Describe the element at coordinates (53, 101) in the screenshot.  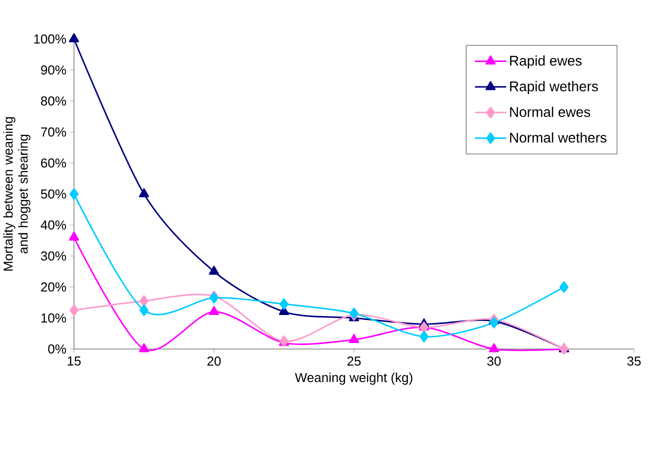
I see `y-tick-label: 80%` at that location.